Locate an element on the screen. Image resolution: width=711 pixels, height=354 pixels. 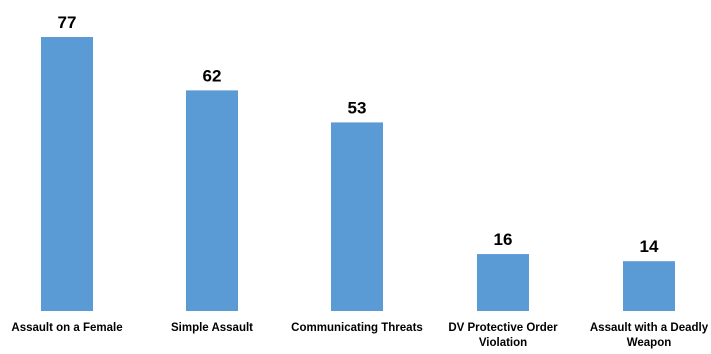
value-label-2: 62 is located at coordinates (212, 75).